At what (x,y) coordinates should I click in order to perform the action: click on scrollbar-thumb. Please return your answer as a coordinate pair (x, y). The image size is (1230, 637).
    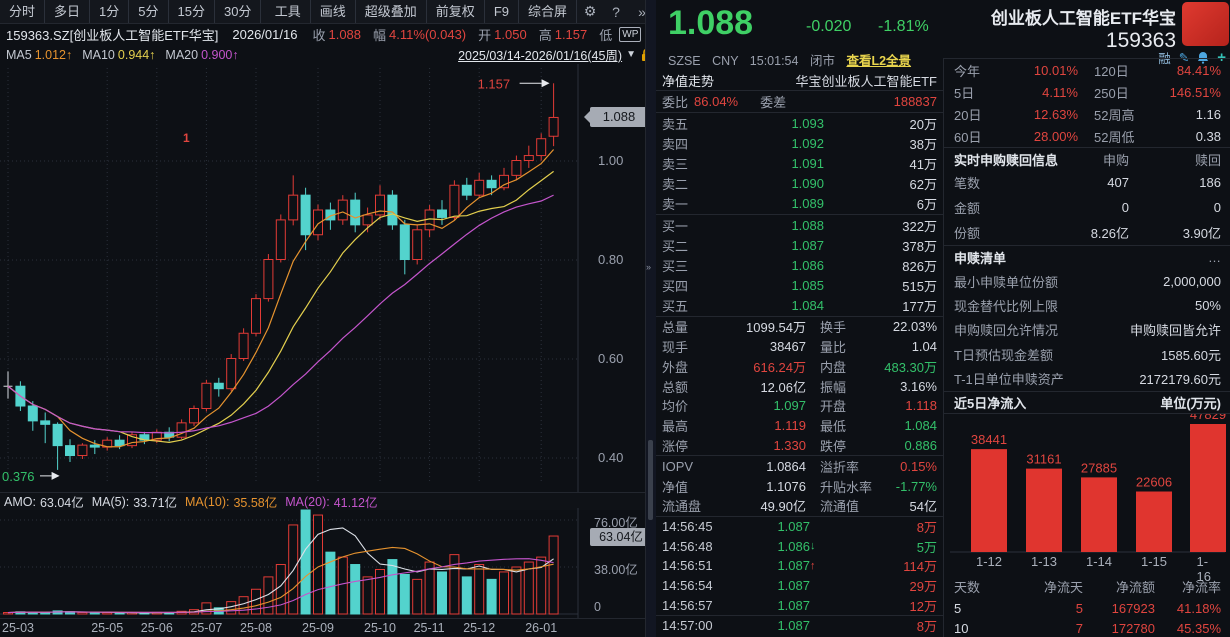
    Looking at the image, I should click on (650, 480).